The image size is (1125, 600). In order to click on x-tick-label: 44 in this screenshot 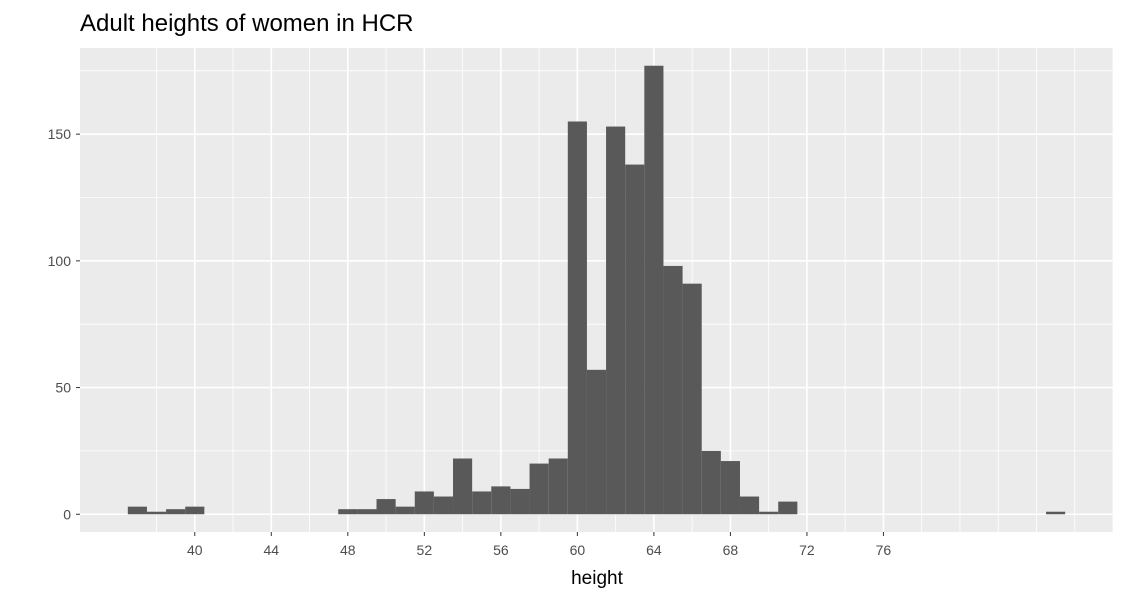, I will do `click(272, 550)`.